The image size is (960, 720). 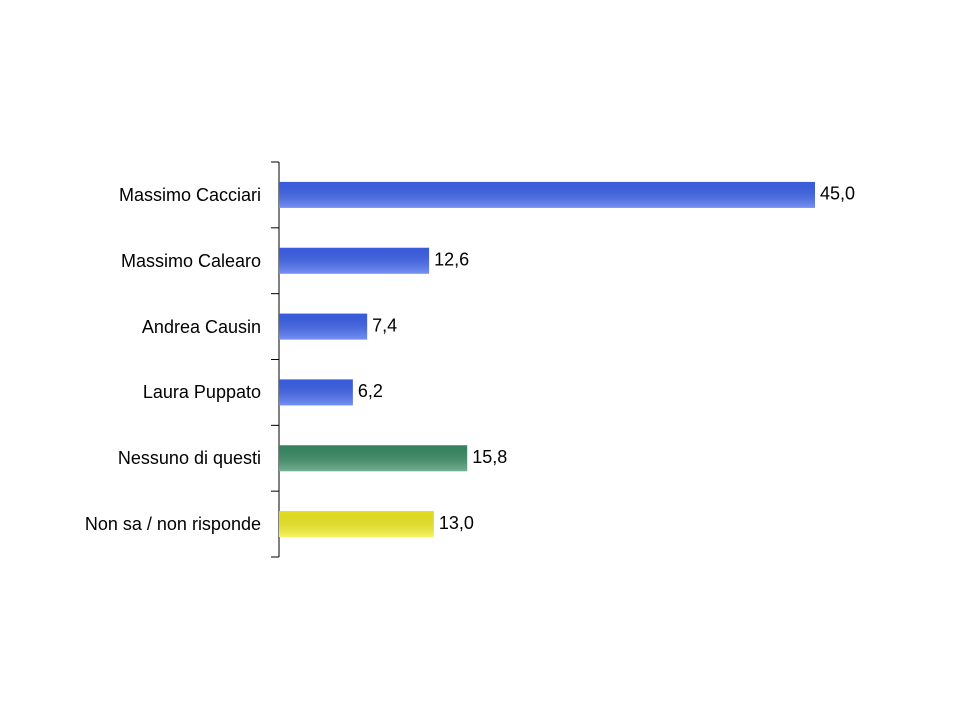 I want to click on value-label: 7,4, so click(x=384, y=325).